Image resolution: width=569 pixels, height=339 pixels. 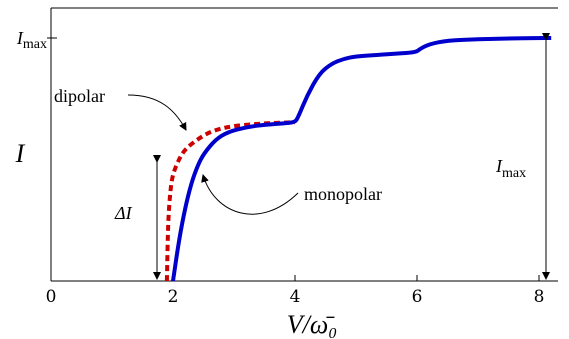 What do you see at coordinates (51, 297) in the screenshot?
I see `x-tick-label: 0` at bounding box center [51, 297].